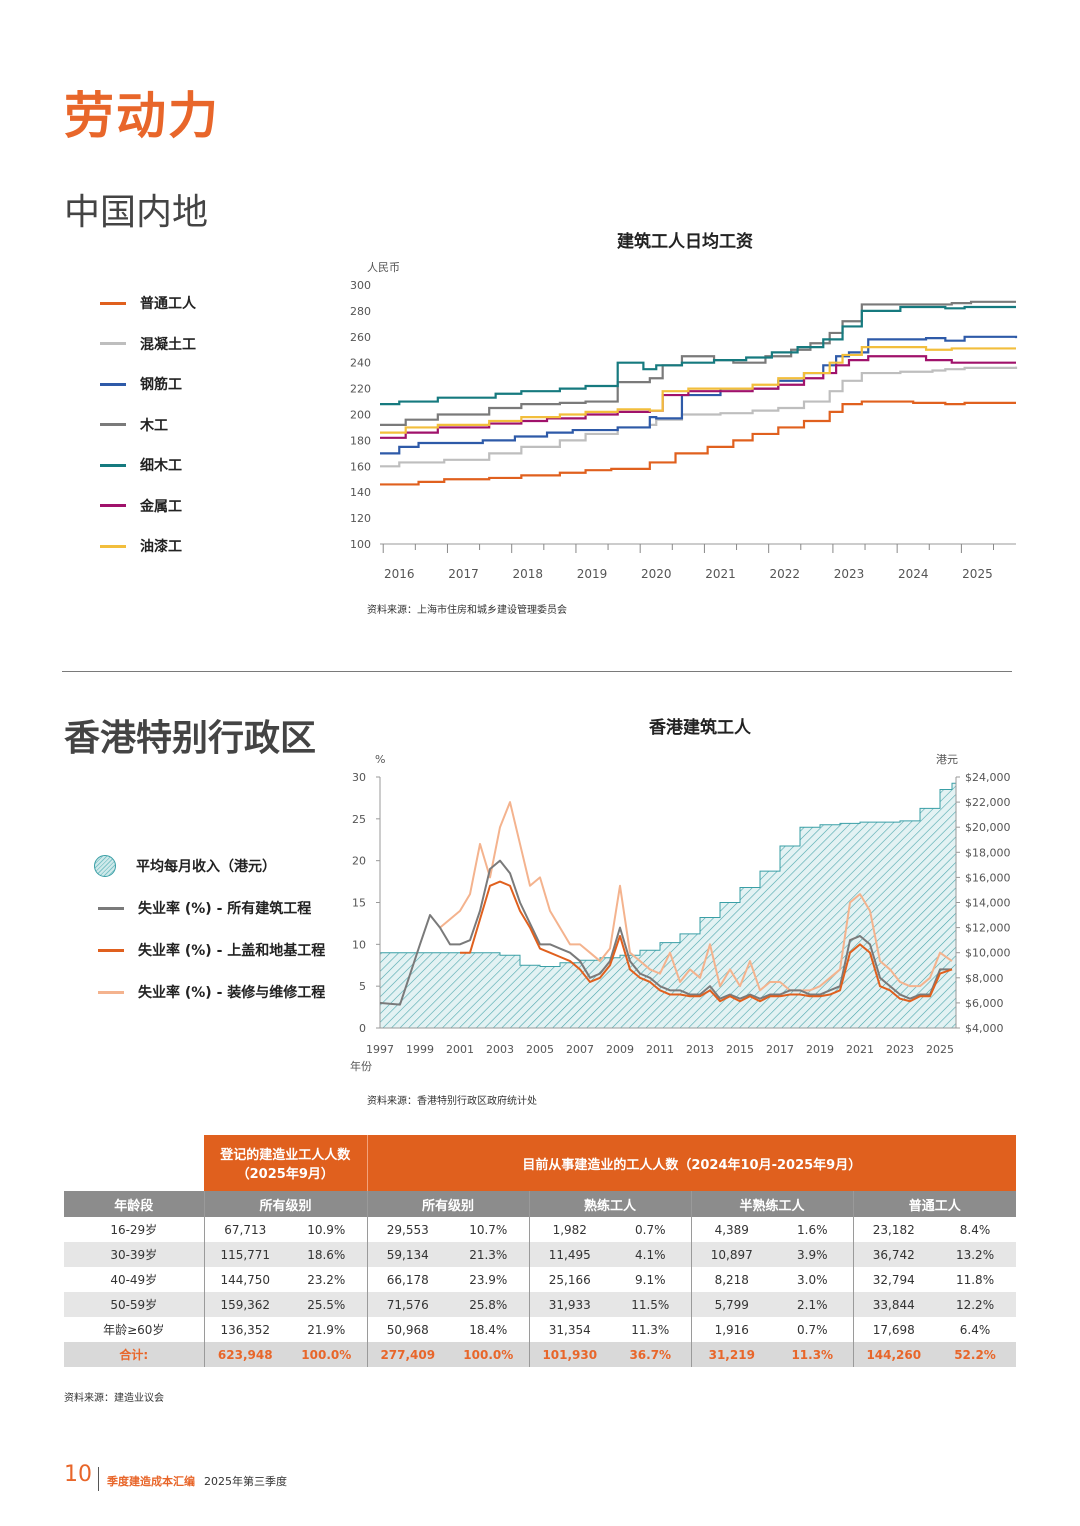 The height and width of the screenshot is (1526, 1080). Describe the element at coordinates (360, 544) in the screenshot. I see `y-tick-label: 100` at that location.